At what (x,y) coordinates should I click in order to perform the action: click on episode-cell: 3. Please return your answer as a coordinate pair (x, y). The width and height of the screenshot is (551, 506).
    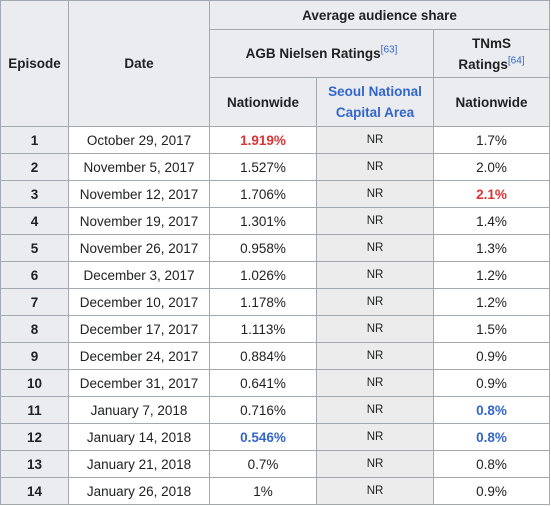
    Looking at the image, I should click on (34, 194).